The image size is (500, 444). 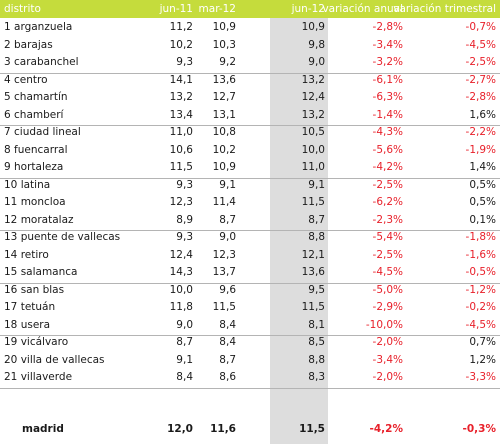 I want to click on value-jun-11: 11,5, so click(x=181, y=167).